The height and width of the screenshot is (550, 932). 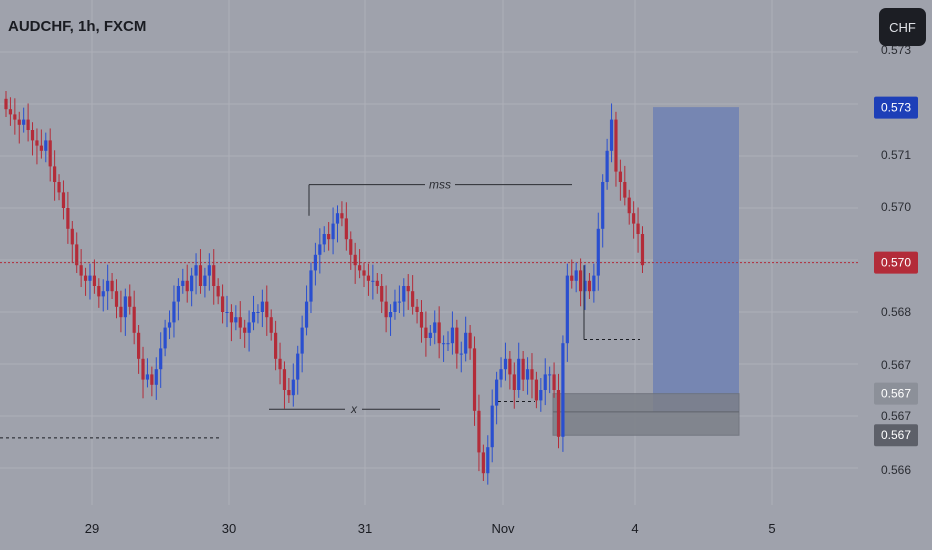 What do you see at coordinates (896, 207) in the screenshot?
I see `price-tick-label: 0.570` at bounding box center [896, 207].